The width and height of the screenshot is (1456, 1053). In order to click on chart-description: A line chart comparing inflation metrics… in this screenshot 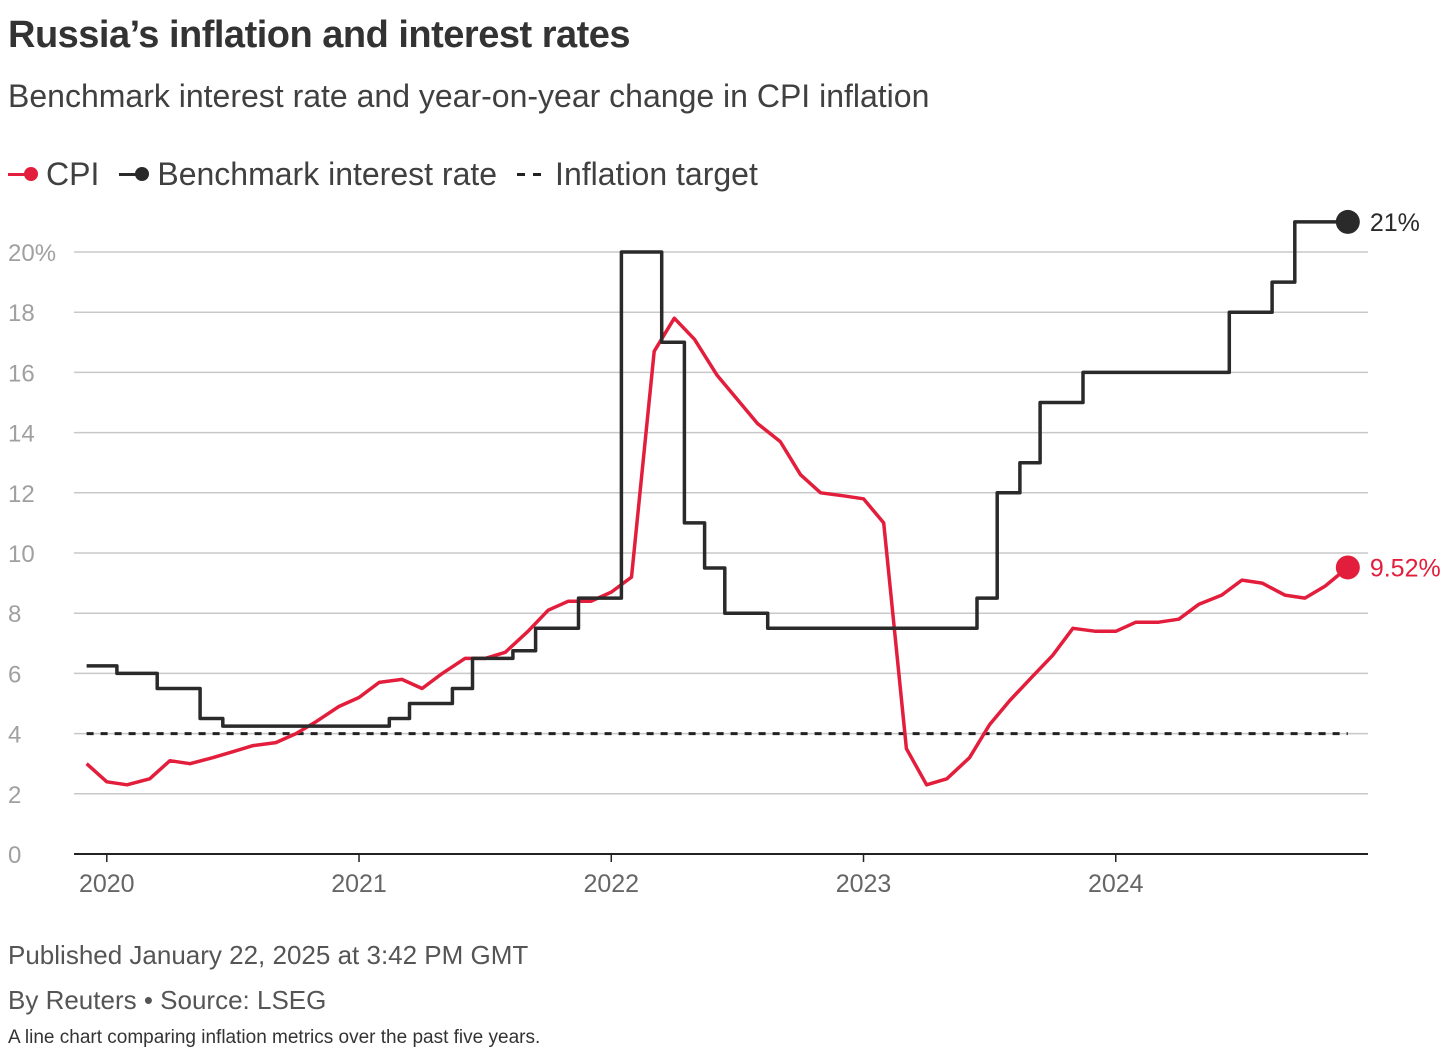, I will do `click(274, 1037)`.